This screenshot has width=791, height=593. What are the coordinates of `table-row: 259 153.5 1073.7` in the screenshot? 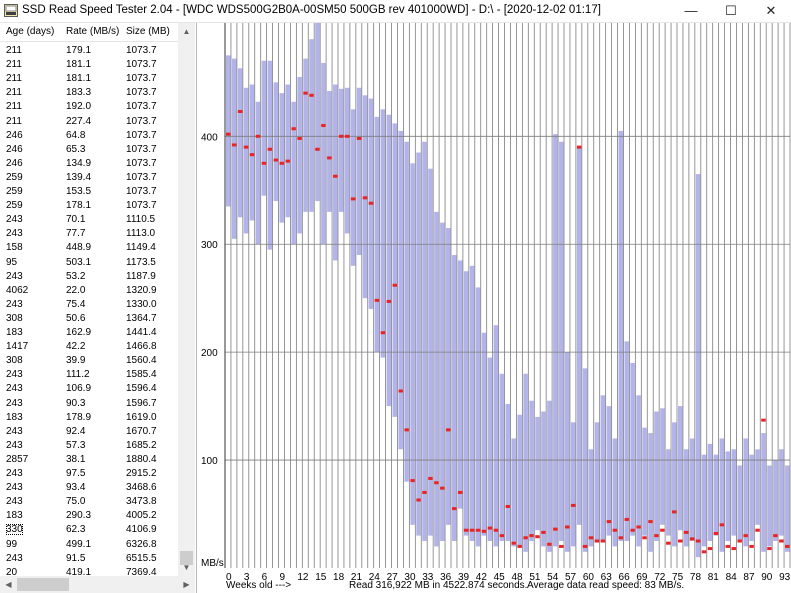 It's located at (89, 192).